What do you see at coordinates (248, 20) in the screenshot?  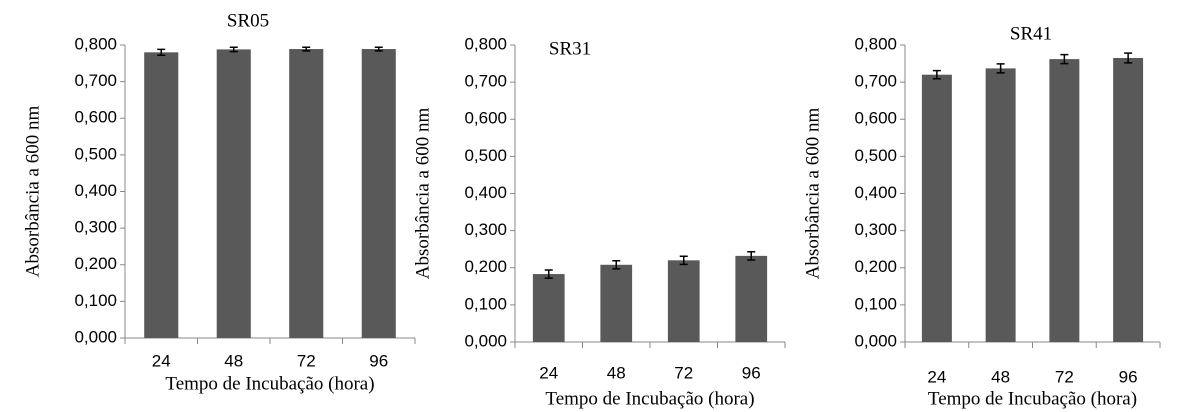 I see `chart-title: SR05` at bounding box center [248, 20].